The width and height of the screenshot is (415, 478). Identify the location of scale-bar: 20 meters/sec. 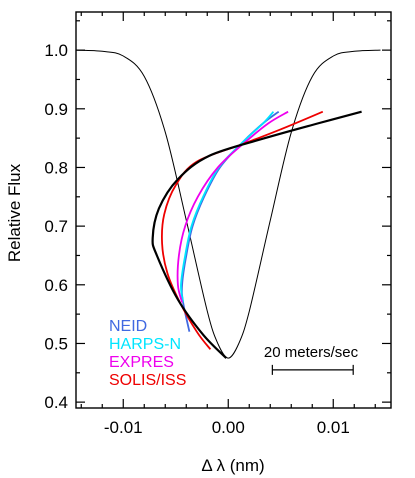
(311, 359).